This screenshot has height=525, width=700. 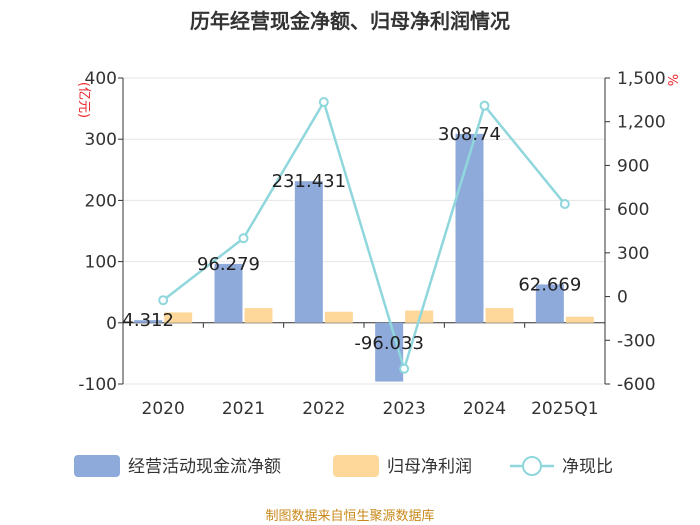 I want to click on right-tick-label: -600, so click(x=636, y=385).